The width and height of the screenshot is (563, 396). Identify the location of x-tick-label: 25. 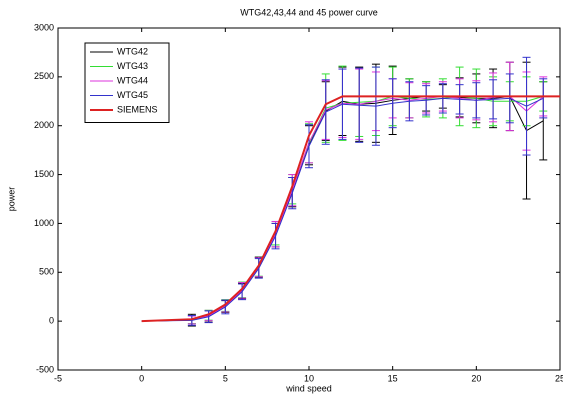
(559, 378).